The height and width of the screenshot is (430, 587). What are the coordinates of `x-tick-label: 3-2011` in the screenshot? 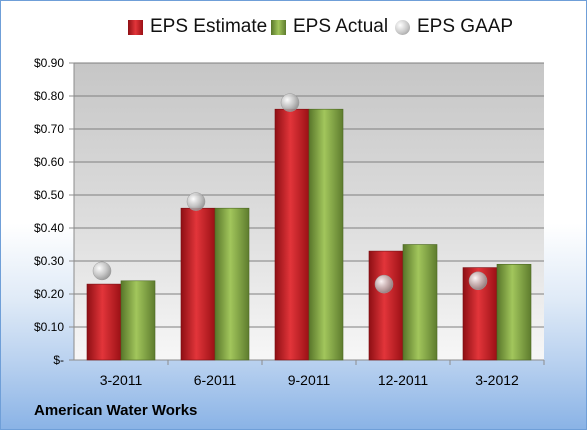 It's located at (121, 380).